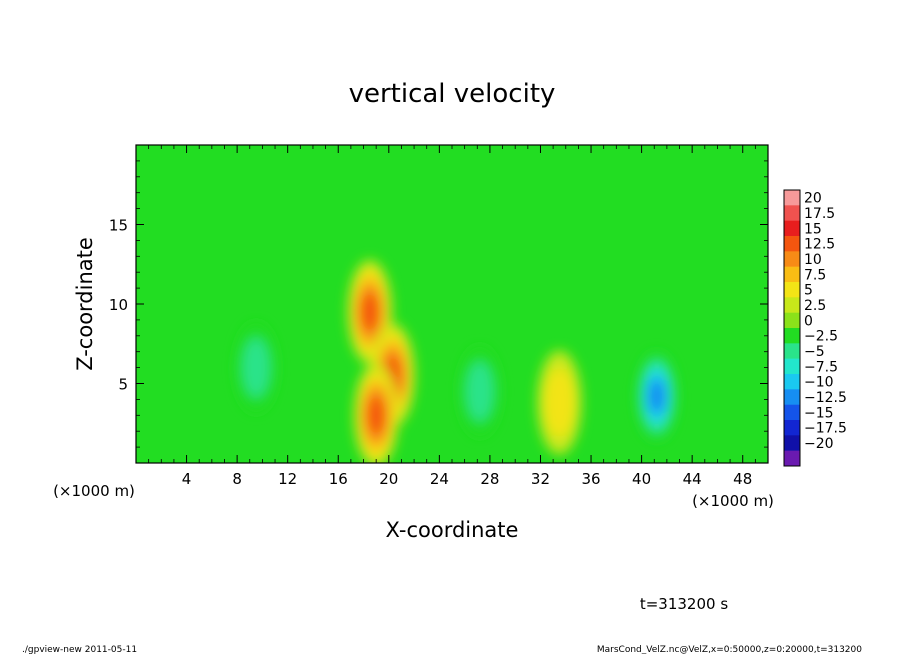 The height and width of the screenshot is (654, 904). I want to click on colorbar-label: −10, so click(819, 383).